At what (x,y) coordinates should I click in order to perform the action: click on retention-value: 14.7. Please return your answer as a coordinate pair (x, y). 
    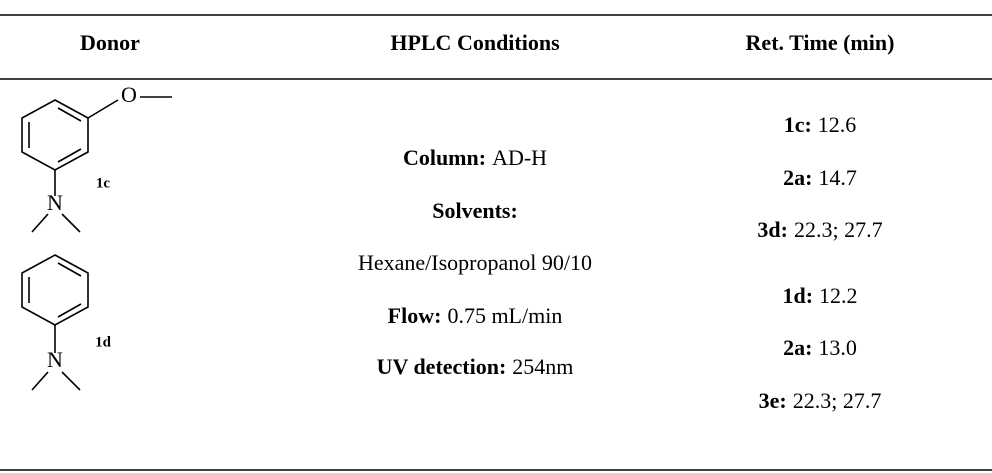
    Looking at the image, I should click on (837, 177).